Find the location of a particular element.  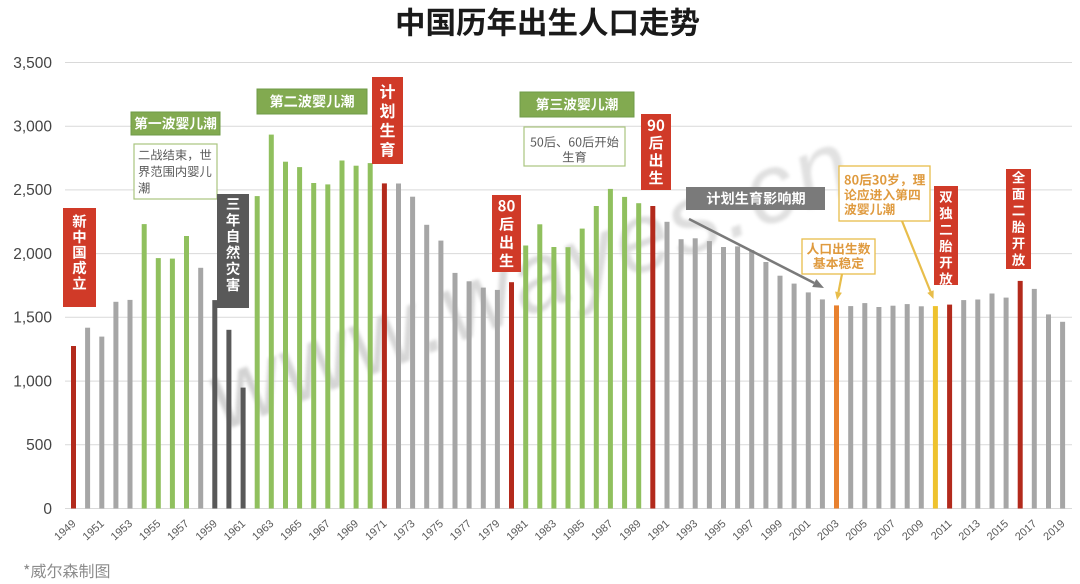

svg-text: 2,000 is located at coordinates (32, 254).